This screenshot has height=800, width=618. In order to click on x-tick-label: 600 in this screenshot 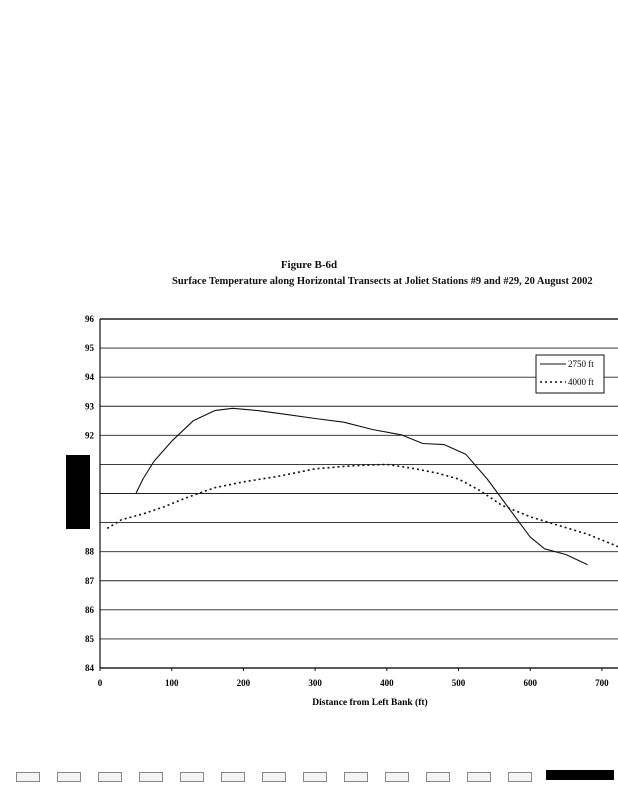, I will do `click(530, 683)`.